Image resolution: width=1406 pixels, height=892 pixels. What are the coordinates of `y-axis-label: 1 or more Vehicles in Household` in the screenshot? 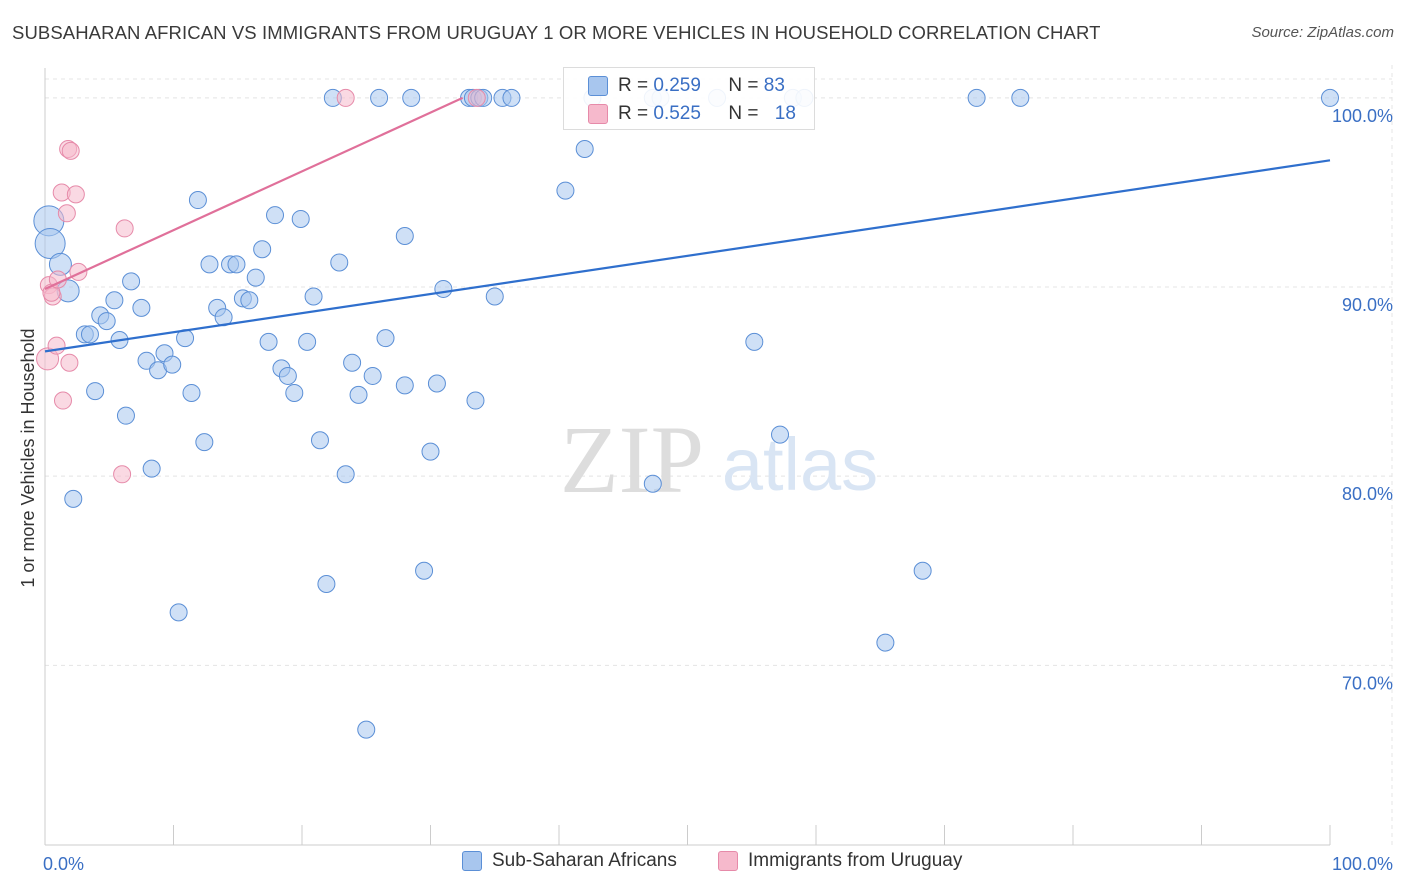 It's located at (28, 457).